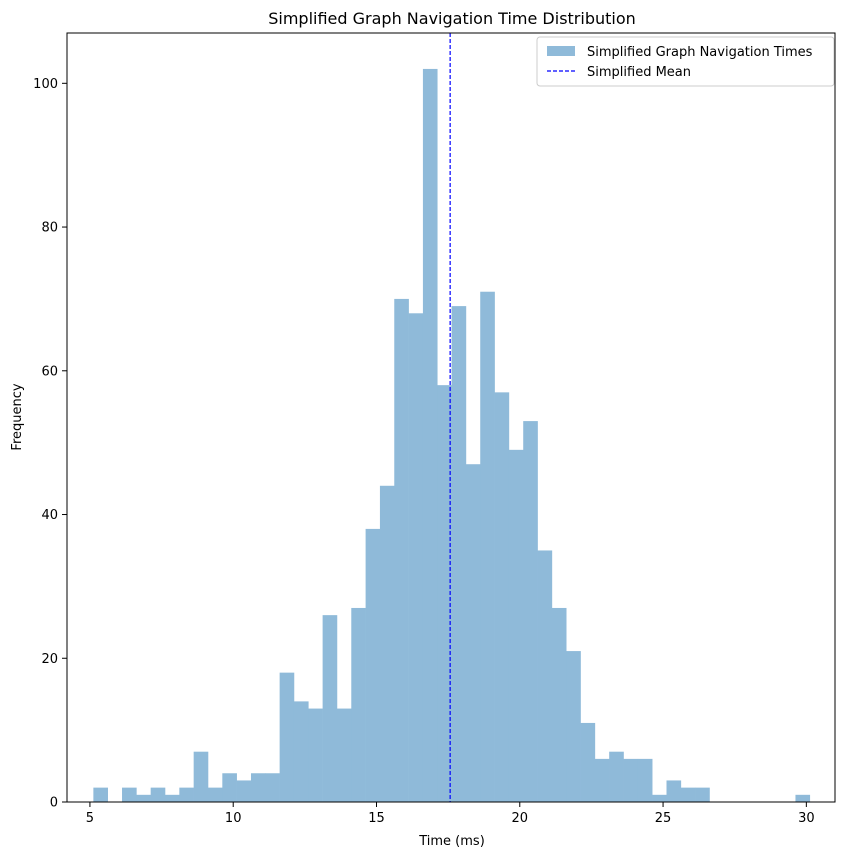  I want to click on x-tick-label: 25, so click(663, 818).